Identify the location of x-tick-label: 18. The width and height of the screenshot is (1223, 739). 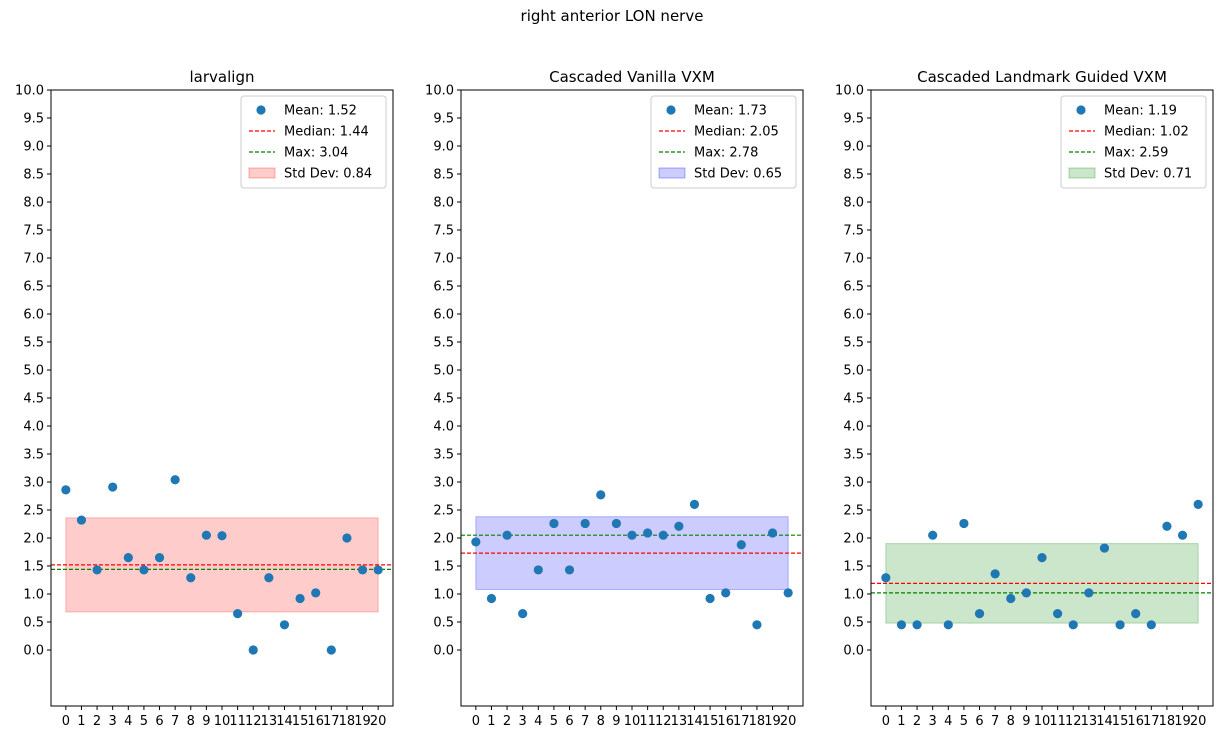
(1167, 721).